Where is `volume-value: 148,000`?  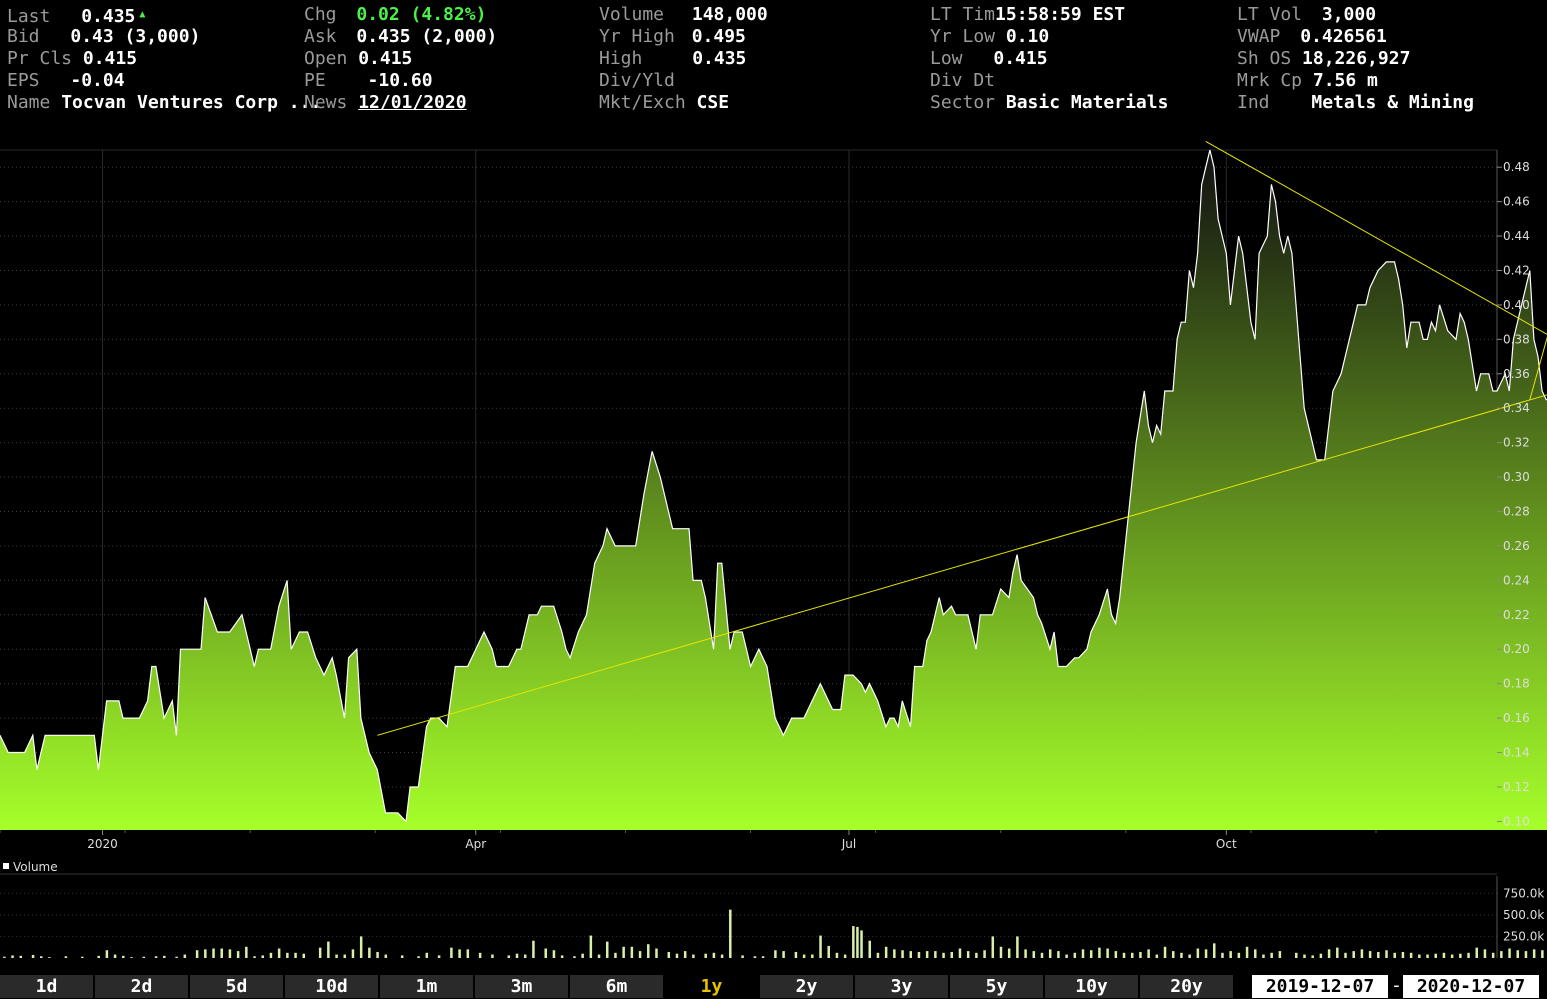
volume-value: 148,000 is located at coordinates (729, 14).